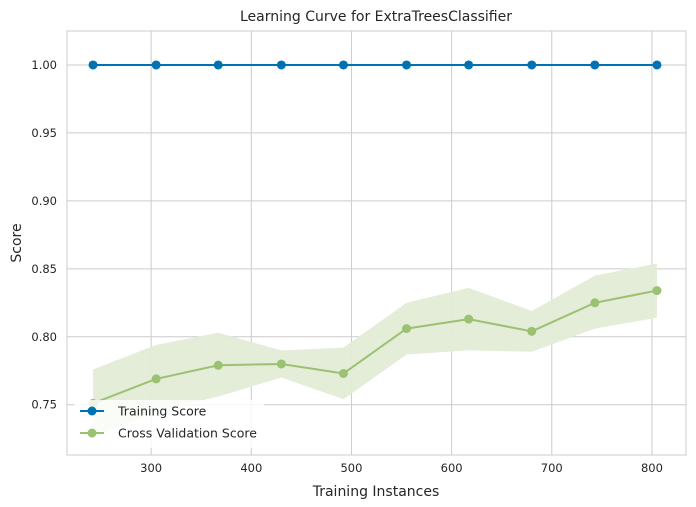  Describe the element at coordinates (376, 17) in the screenshot. I see `chart-title: Learning Curve for ExtraTreesClassifier` at that location.